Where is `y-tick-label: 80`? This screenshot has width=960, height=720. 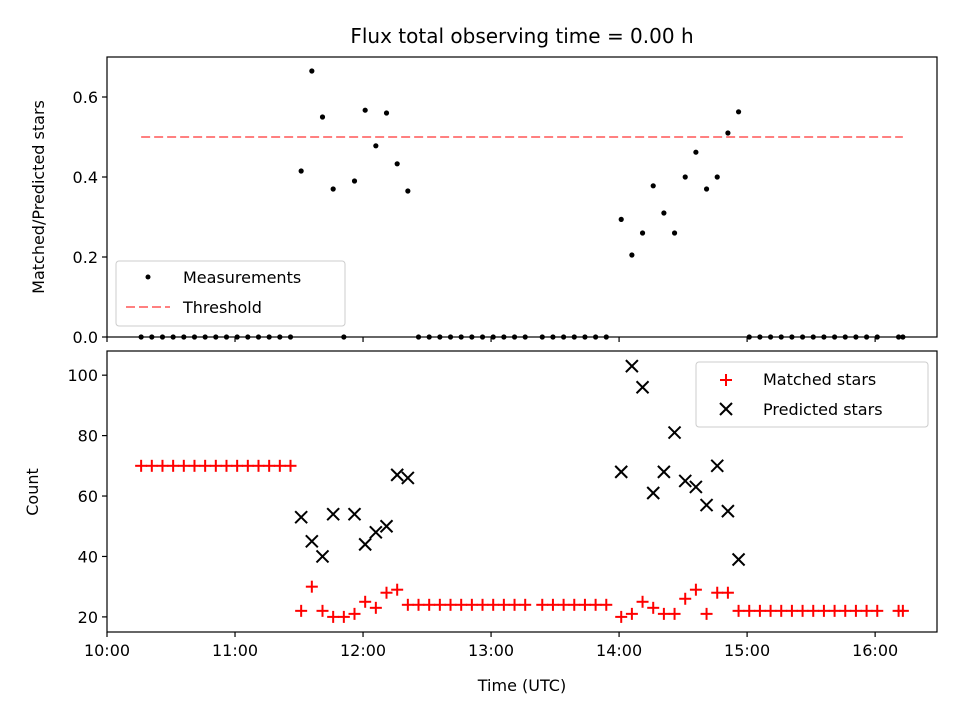
y-tick-label: 80 is located at coordinates (88, 436).